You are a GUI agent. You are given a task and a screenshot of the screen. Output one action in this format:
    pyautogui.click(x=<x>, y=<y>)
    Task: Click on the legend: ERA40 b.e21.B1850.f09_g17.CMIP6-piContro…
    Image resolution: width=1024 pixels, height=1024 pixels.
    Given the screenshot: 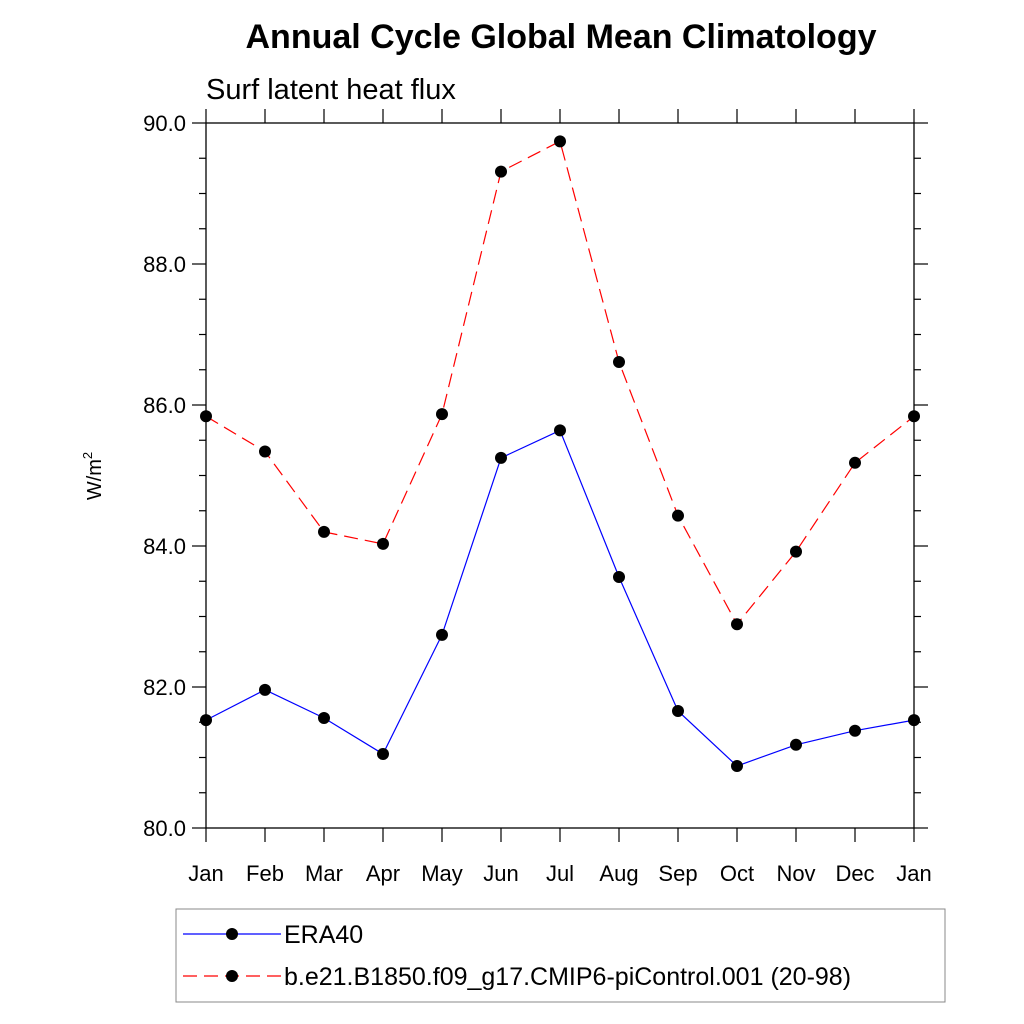 What is the action you would take?
    pyautogui.click(x=560, y=955)
    